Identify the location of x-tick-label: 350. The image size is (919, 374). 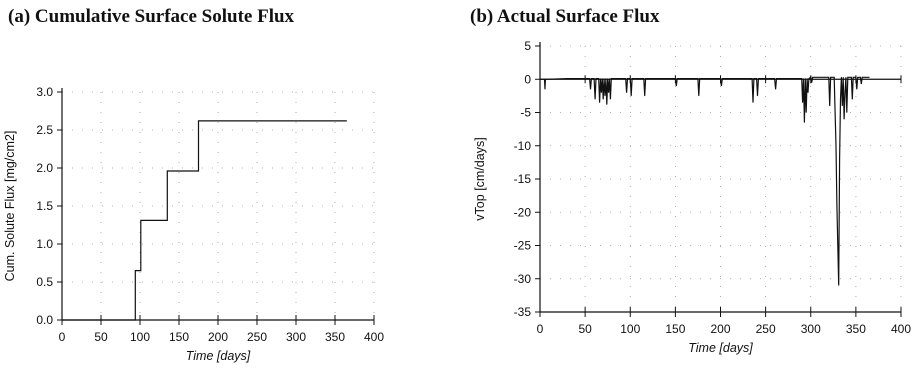
(856, 329).